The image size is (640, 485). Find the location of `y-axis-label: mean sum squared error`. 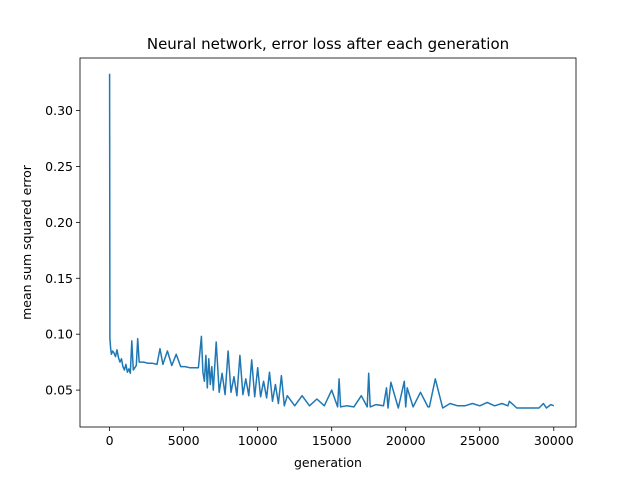

y-axis-label: mean sum squared error is located at coordinates (26, 242).